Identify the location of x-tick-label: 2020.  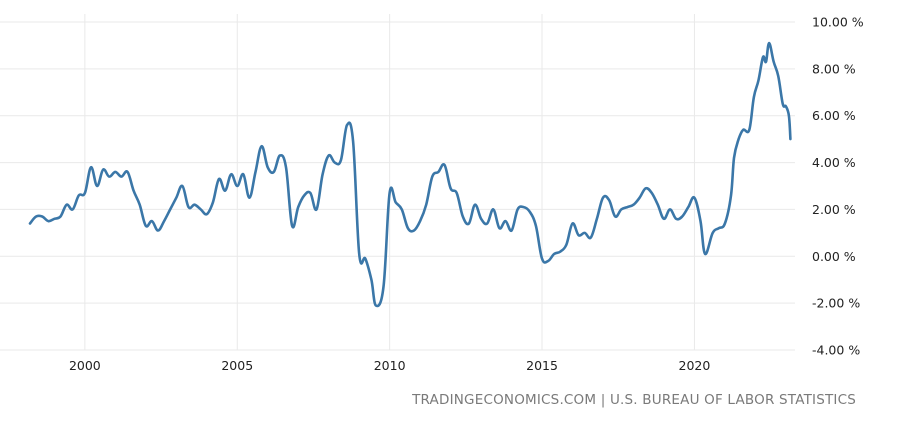
(695, 365).